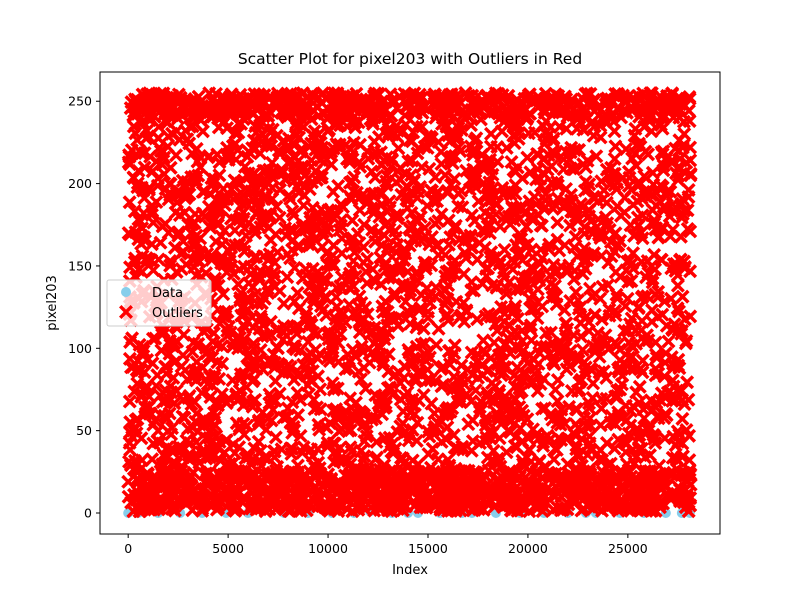  Describe the element at coordinates (177, 313) in the screenshot. I see `legend-outliers-label: Outliers` at that location.